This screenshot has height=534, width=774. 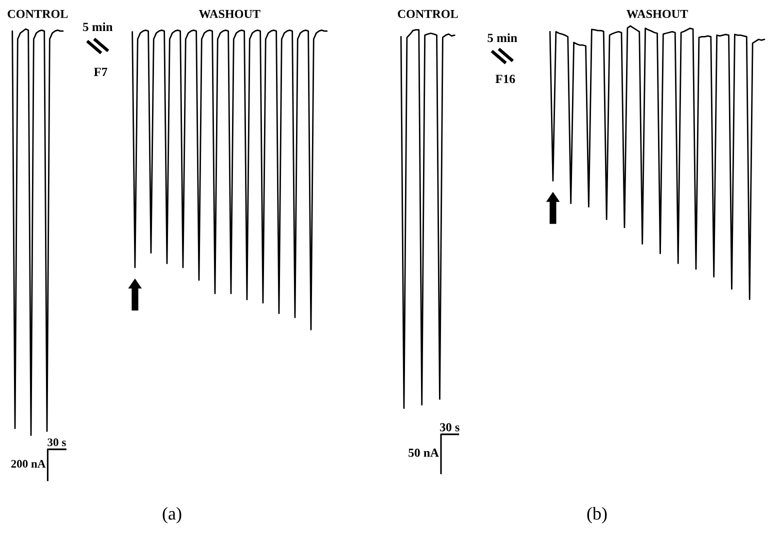 I want to click on annotation: F16, so click(x=505, y=79).